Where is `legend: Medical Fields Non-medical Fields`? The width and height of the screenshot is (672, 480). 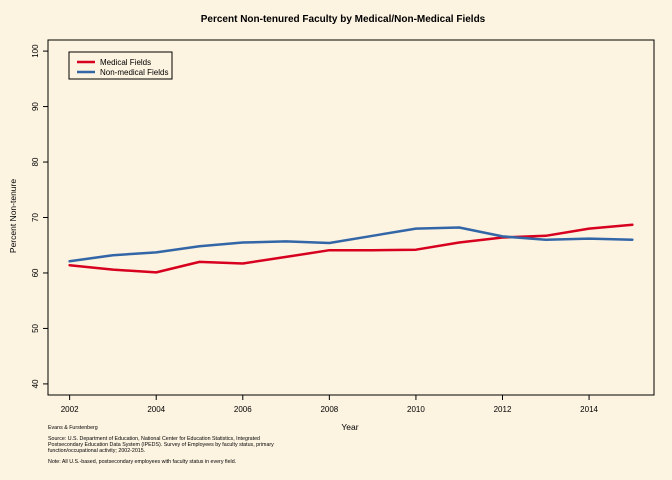 legend: Medical Fields Non-medical Fields is located at coordinates (120, 65).